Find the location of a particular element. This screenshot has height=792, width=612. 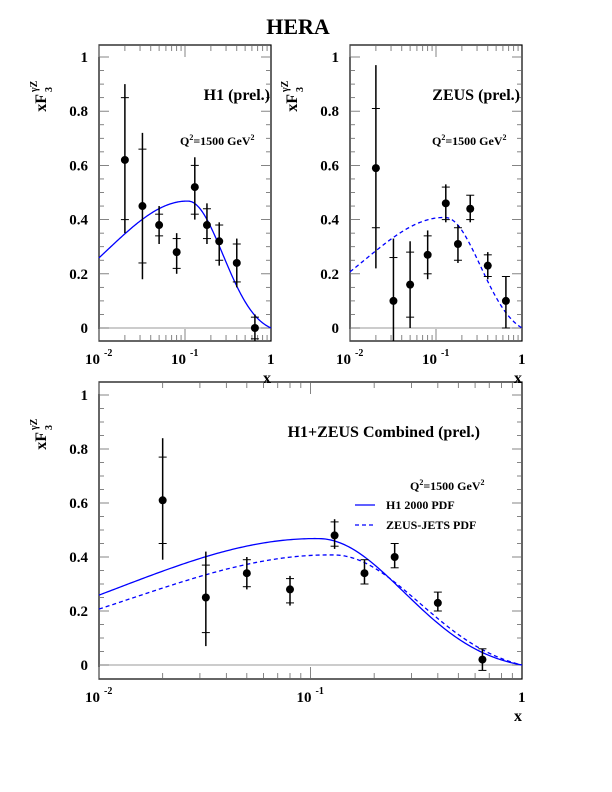

panel-title: ZEUS (prel.) is located at coordinates (476, 95).